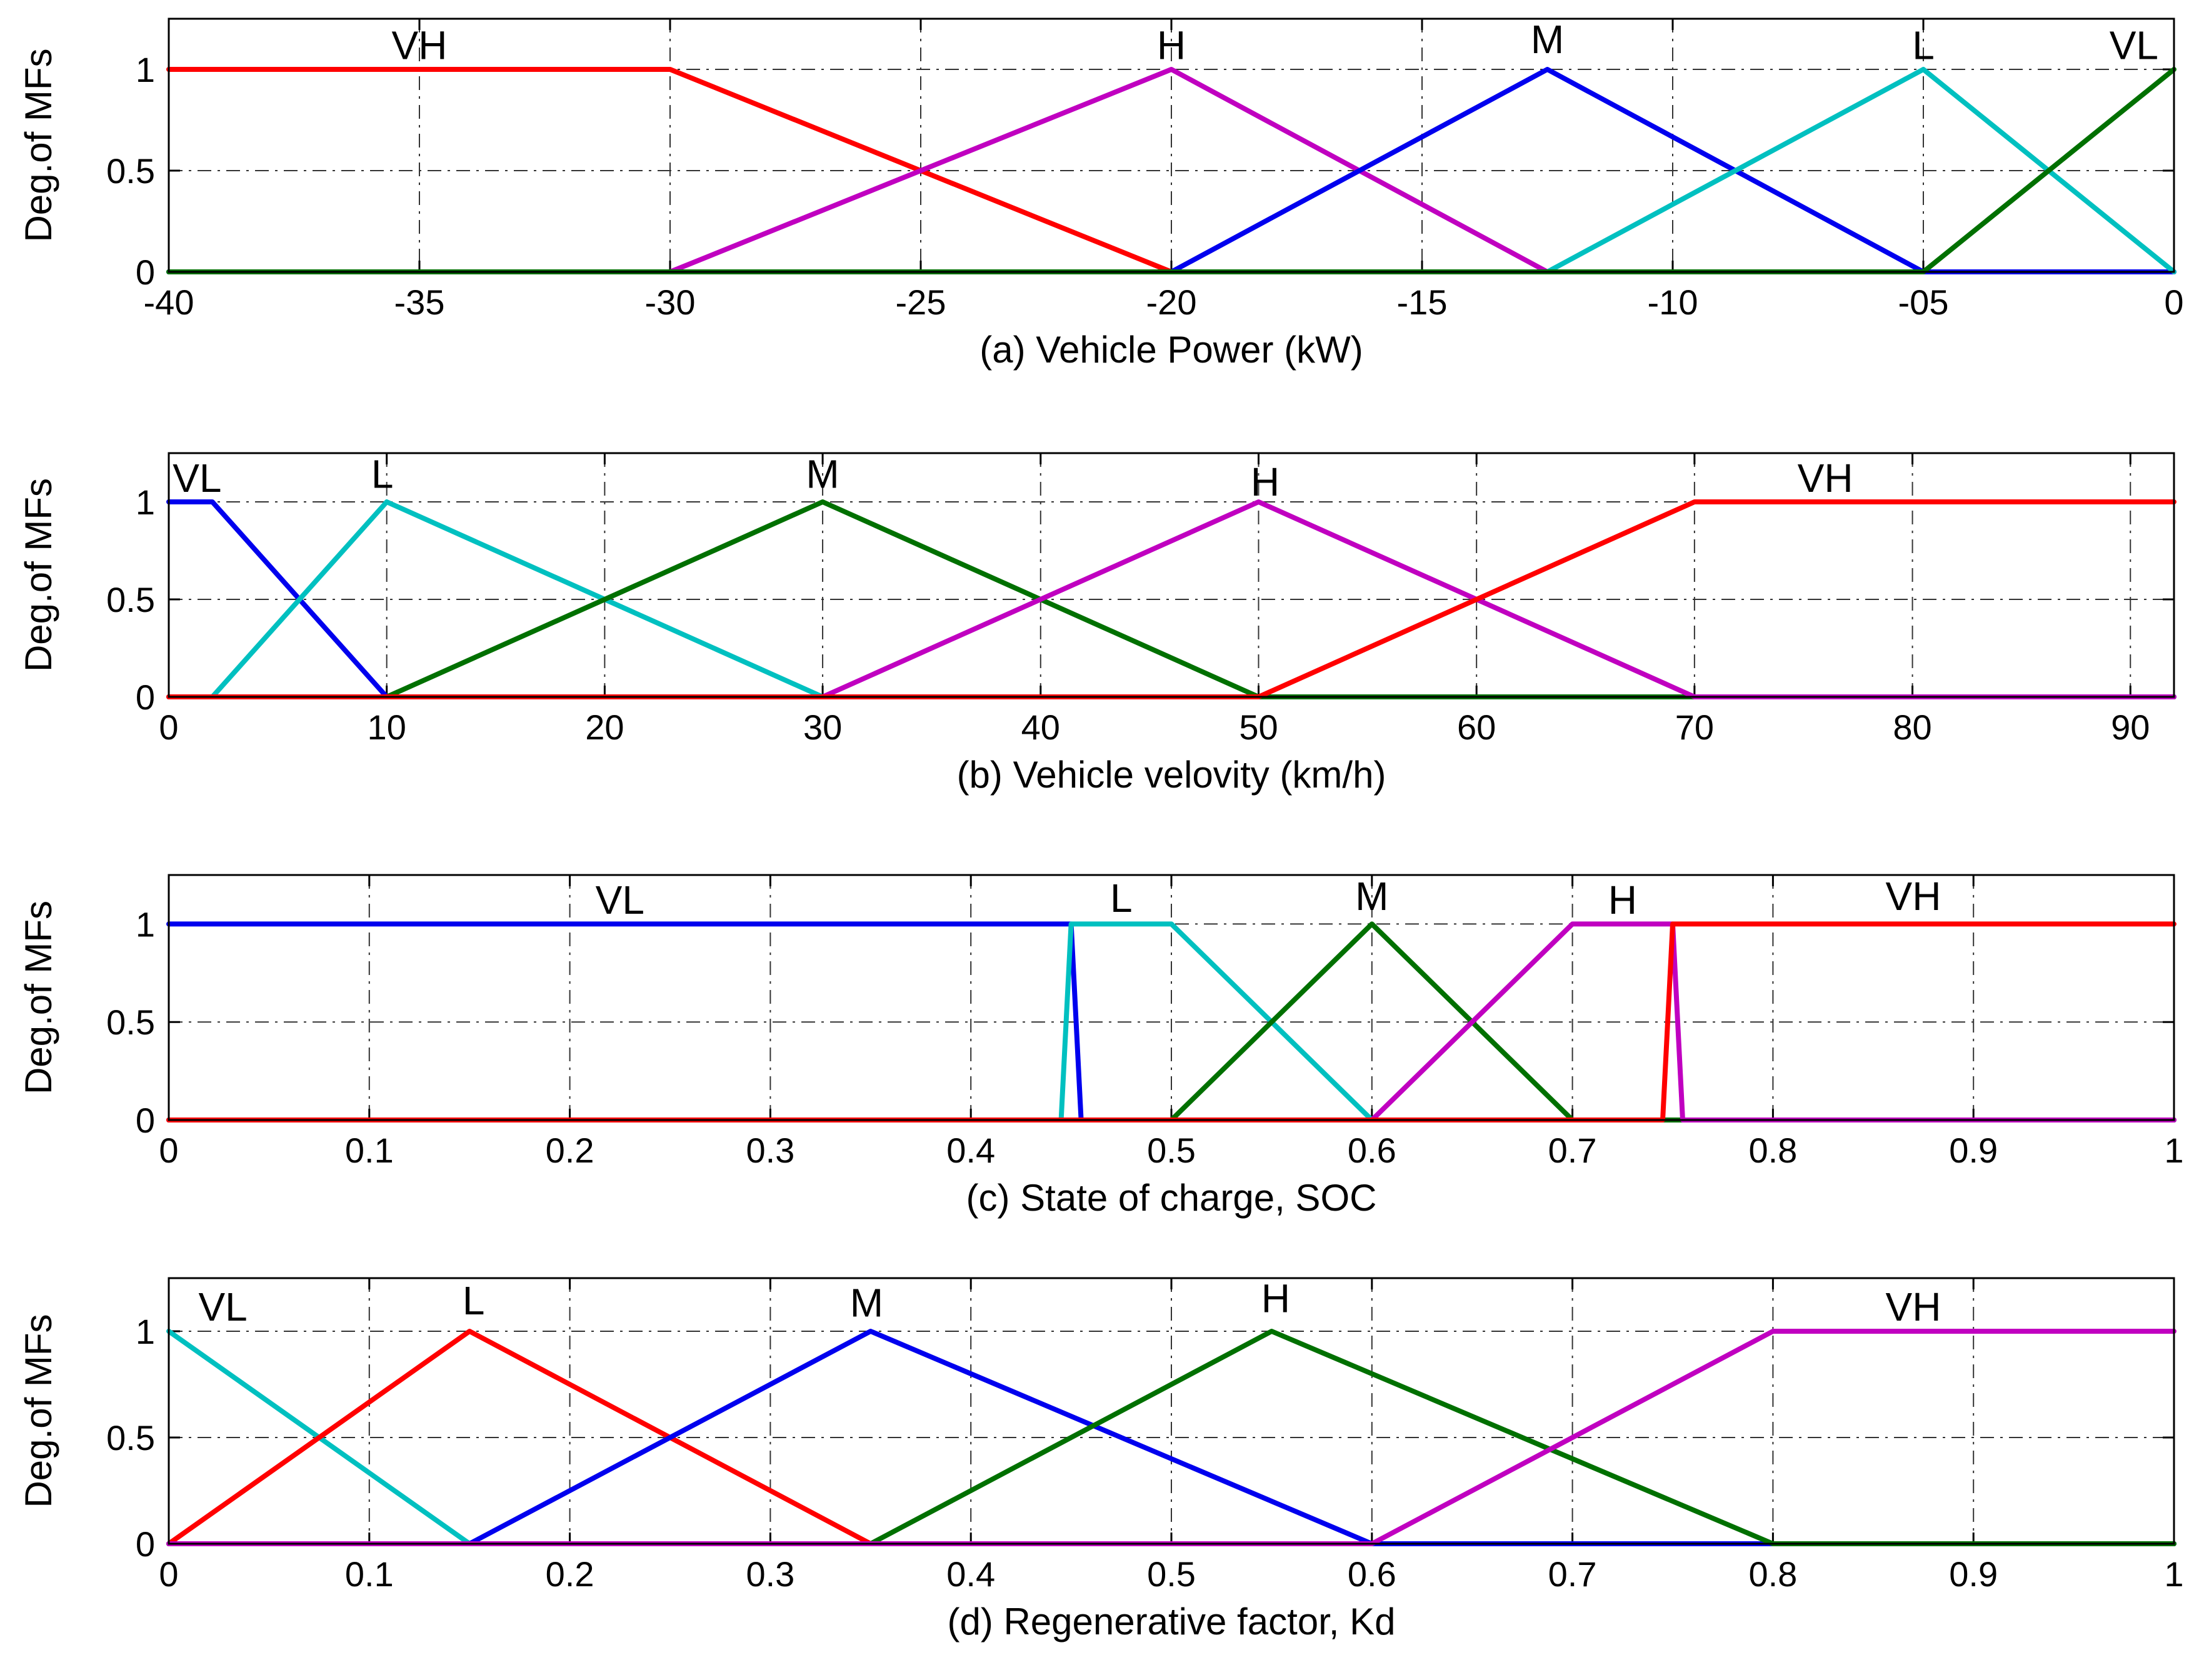 This screenshot has height=1680, width=2199. Describe the element at coordinates (1171, 775) in the screenshot. I see `x-axis-title: (b) Vehicle velovity (km/h)` at that location.